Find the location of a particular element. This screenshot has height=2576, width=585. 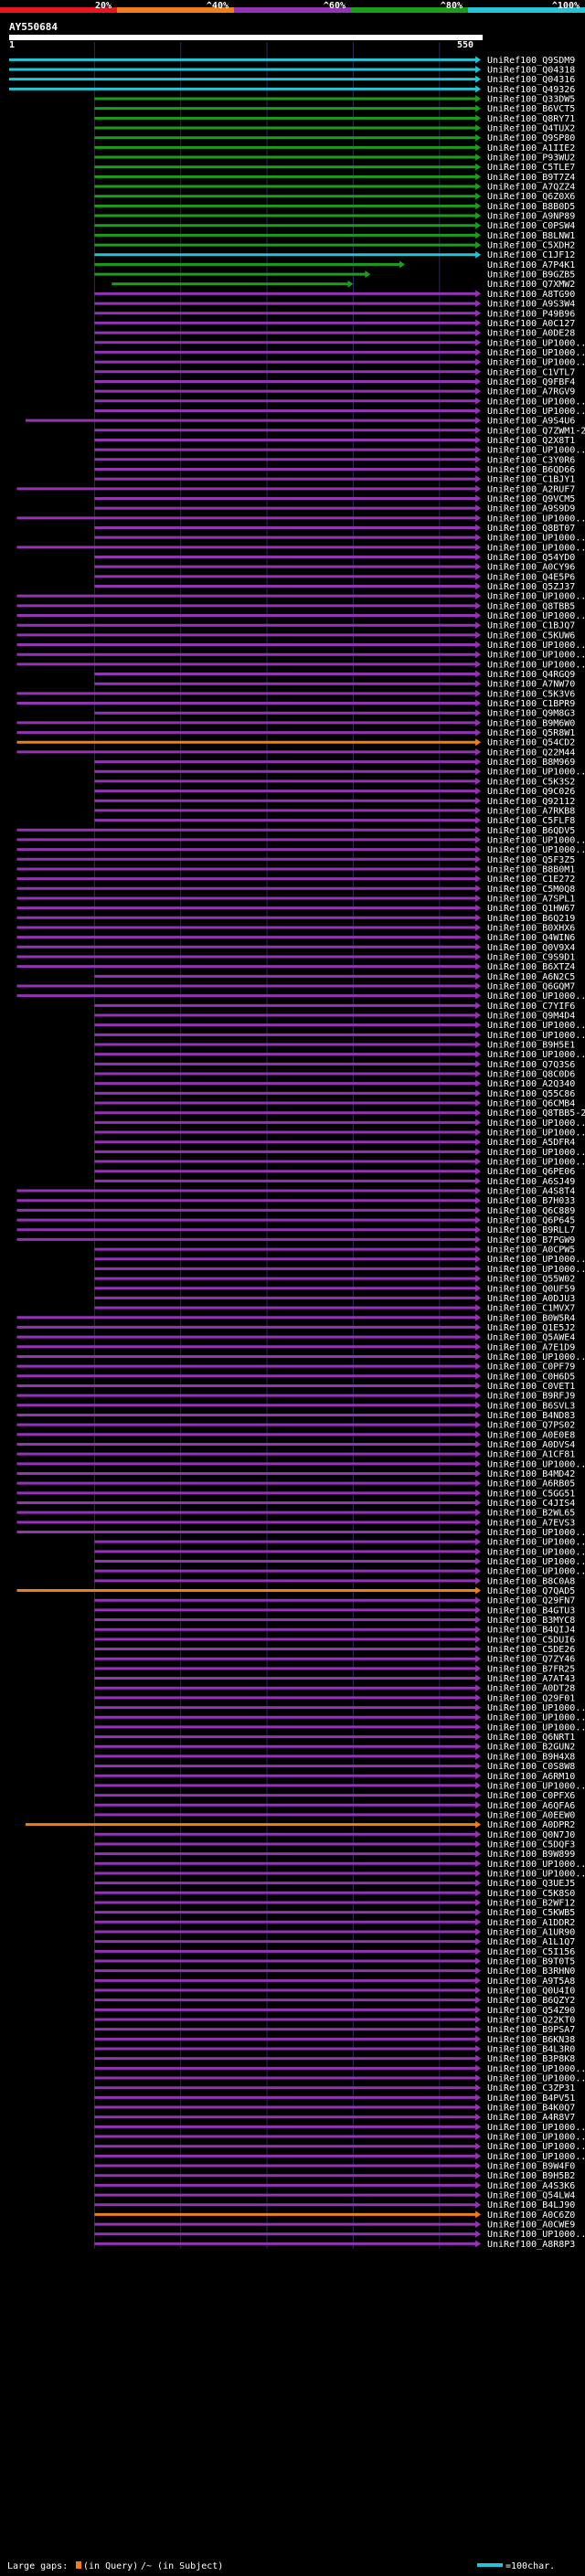

hit-label: UniRef100_B4L3R0 is located at coordinates (531, 2050).